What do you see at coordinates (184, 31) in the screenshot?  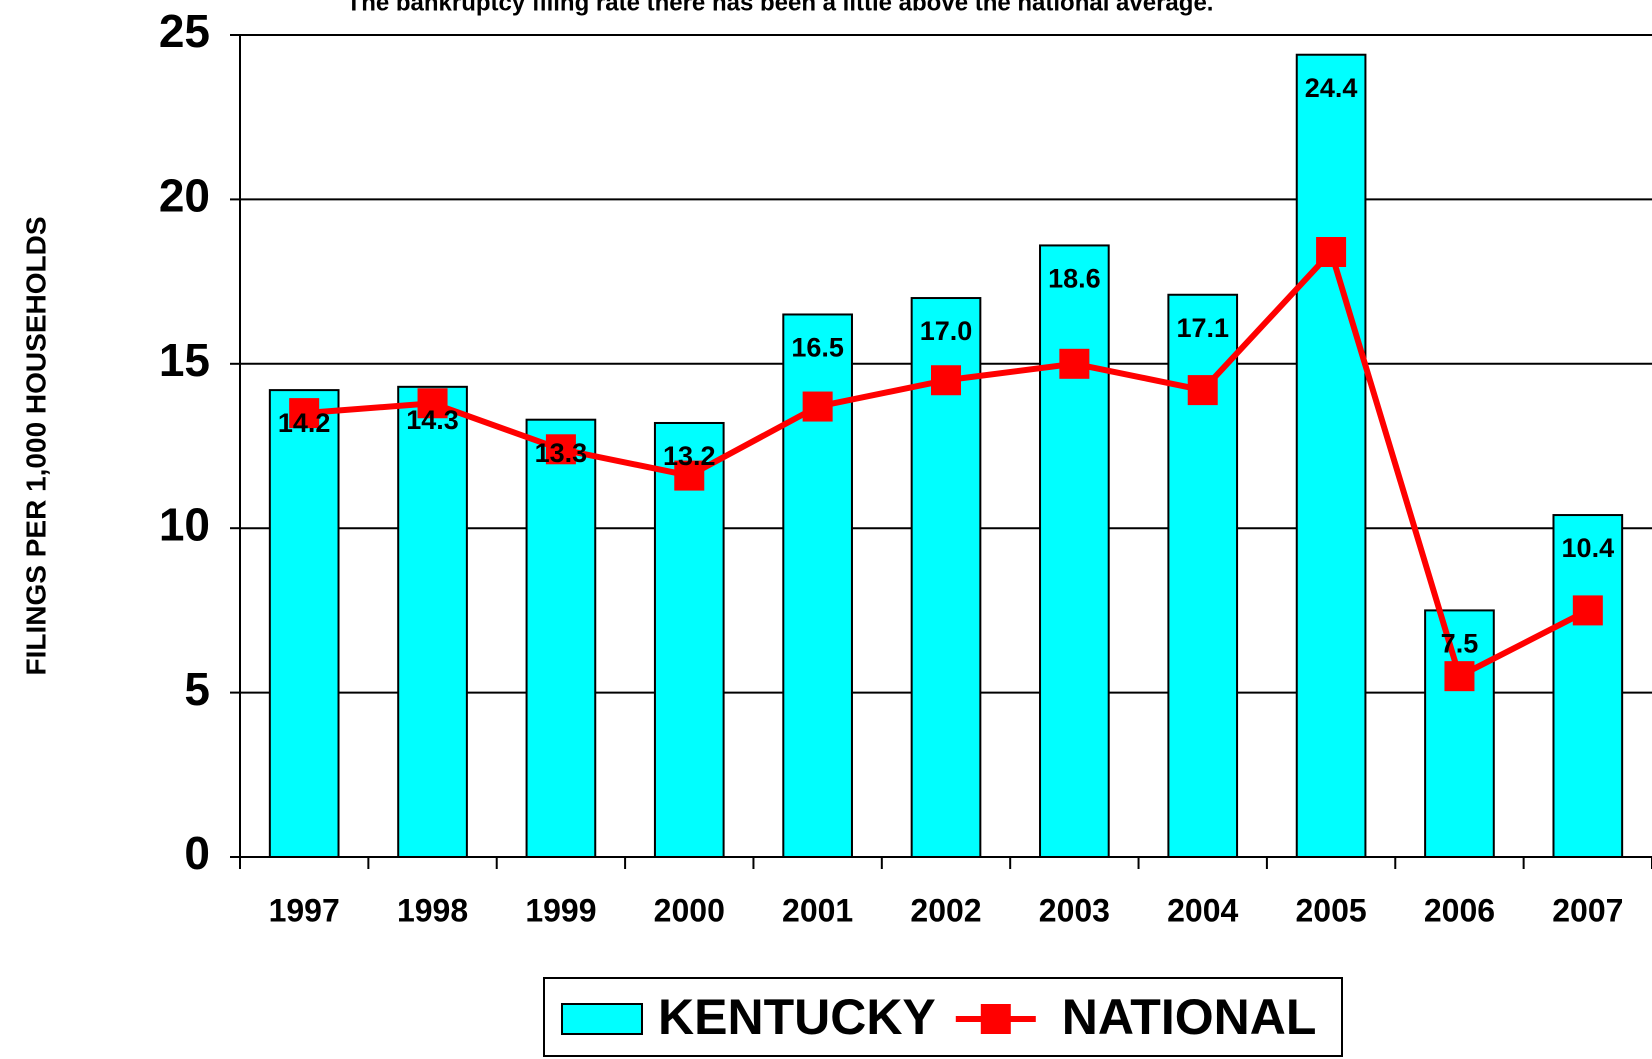 I see `y-tick-label: 25` at bounding box center [184, 31].